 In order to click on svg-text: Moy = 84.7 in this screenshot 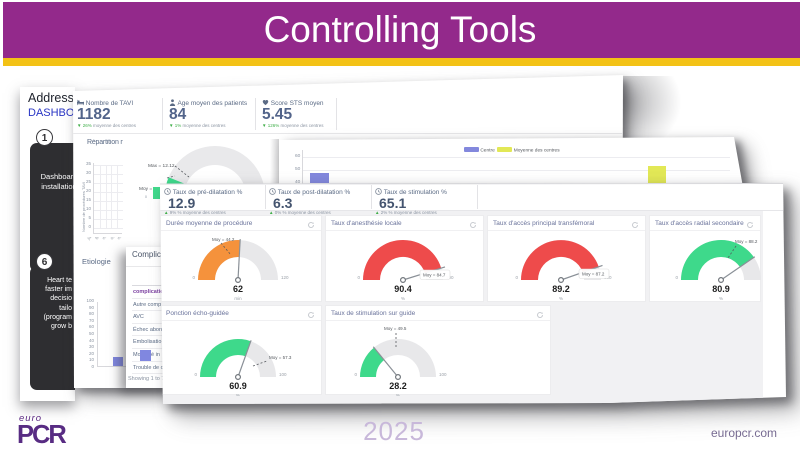, I will do `click(434, 275)`.